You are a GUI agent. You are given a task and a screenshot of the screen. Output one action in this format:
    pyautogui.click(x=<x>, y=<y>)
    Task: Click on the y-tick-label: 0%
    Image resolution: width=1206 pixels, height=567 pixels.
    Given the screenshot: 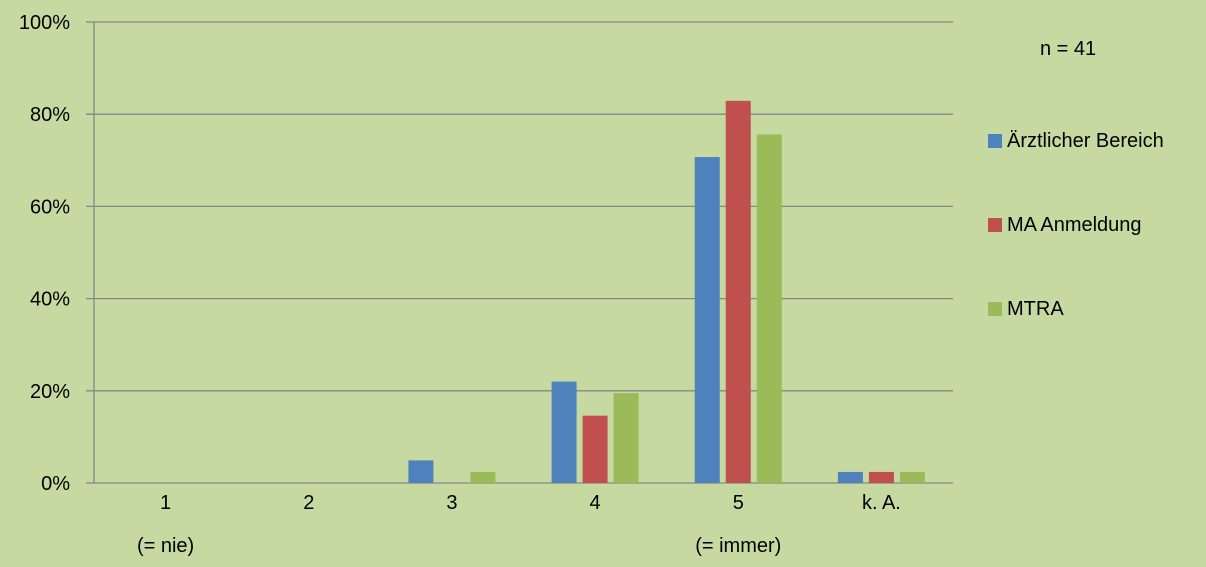 What is the action you would take?
    pyautogui.click(x=55, y=484)
    